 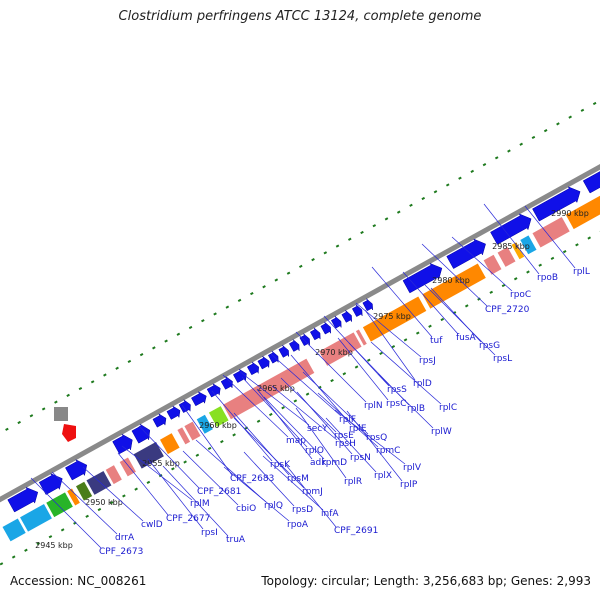 I want to click on gene-label: rpsJ, so click(x=427, y=361).